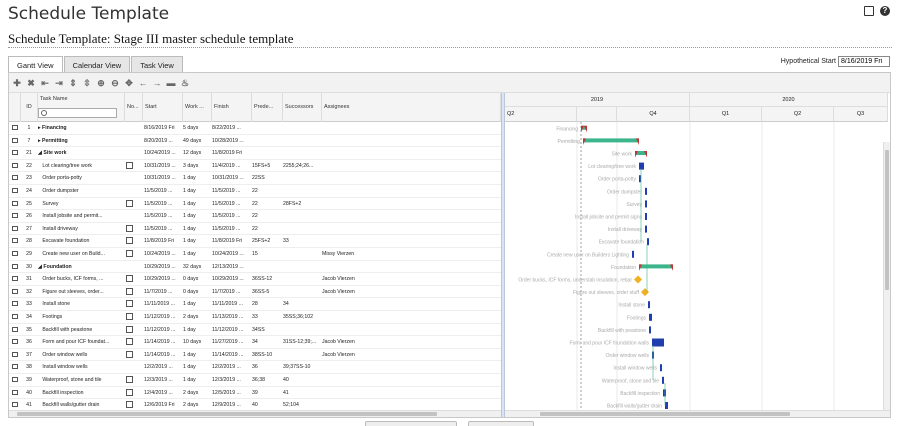  I want to click on tab-task-view: Task View, so click(157, 65).